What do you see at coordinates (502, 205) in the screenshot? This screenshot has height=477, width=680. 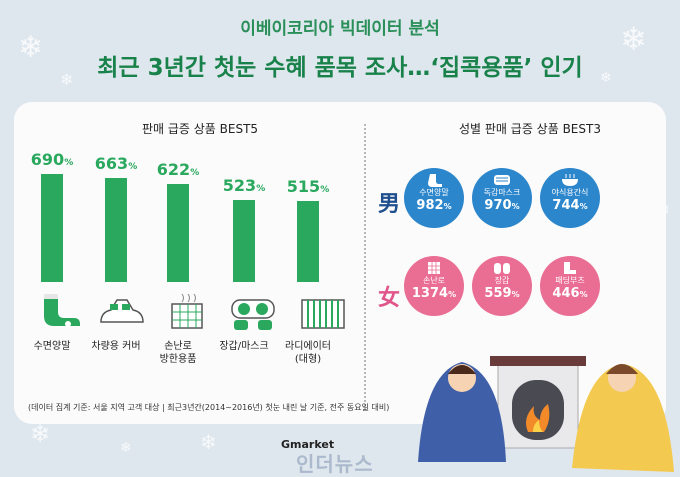 I see `circle-value: 970%` at bounding box center [502, 205].